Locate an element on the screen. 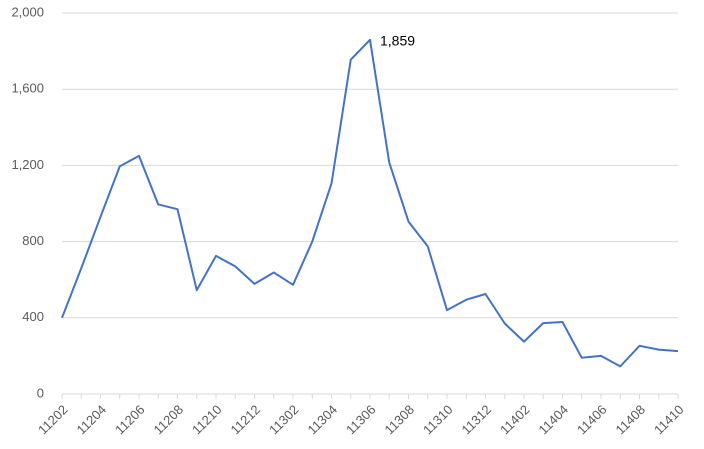 This screenshot has width=704, height=449. x-tick-label: 11206 is located at coordinates (129, 419).